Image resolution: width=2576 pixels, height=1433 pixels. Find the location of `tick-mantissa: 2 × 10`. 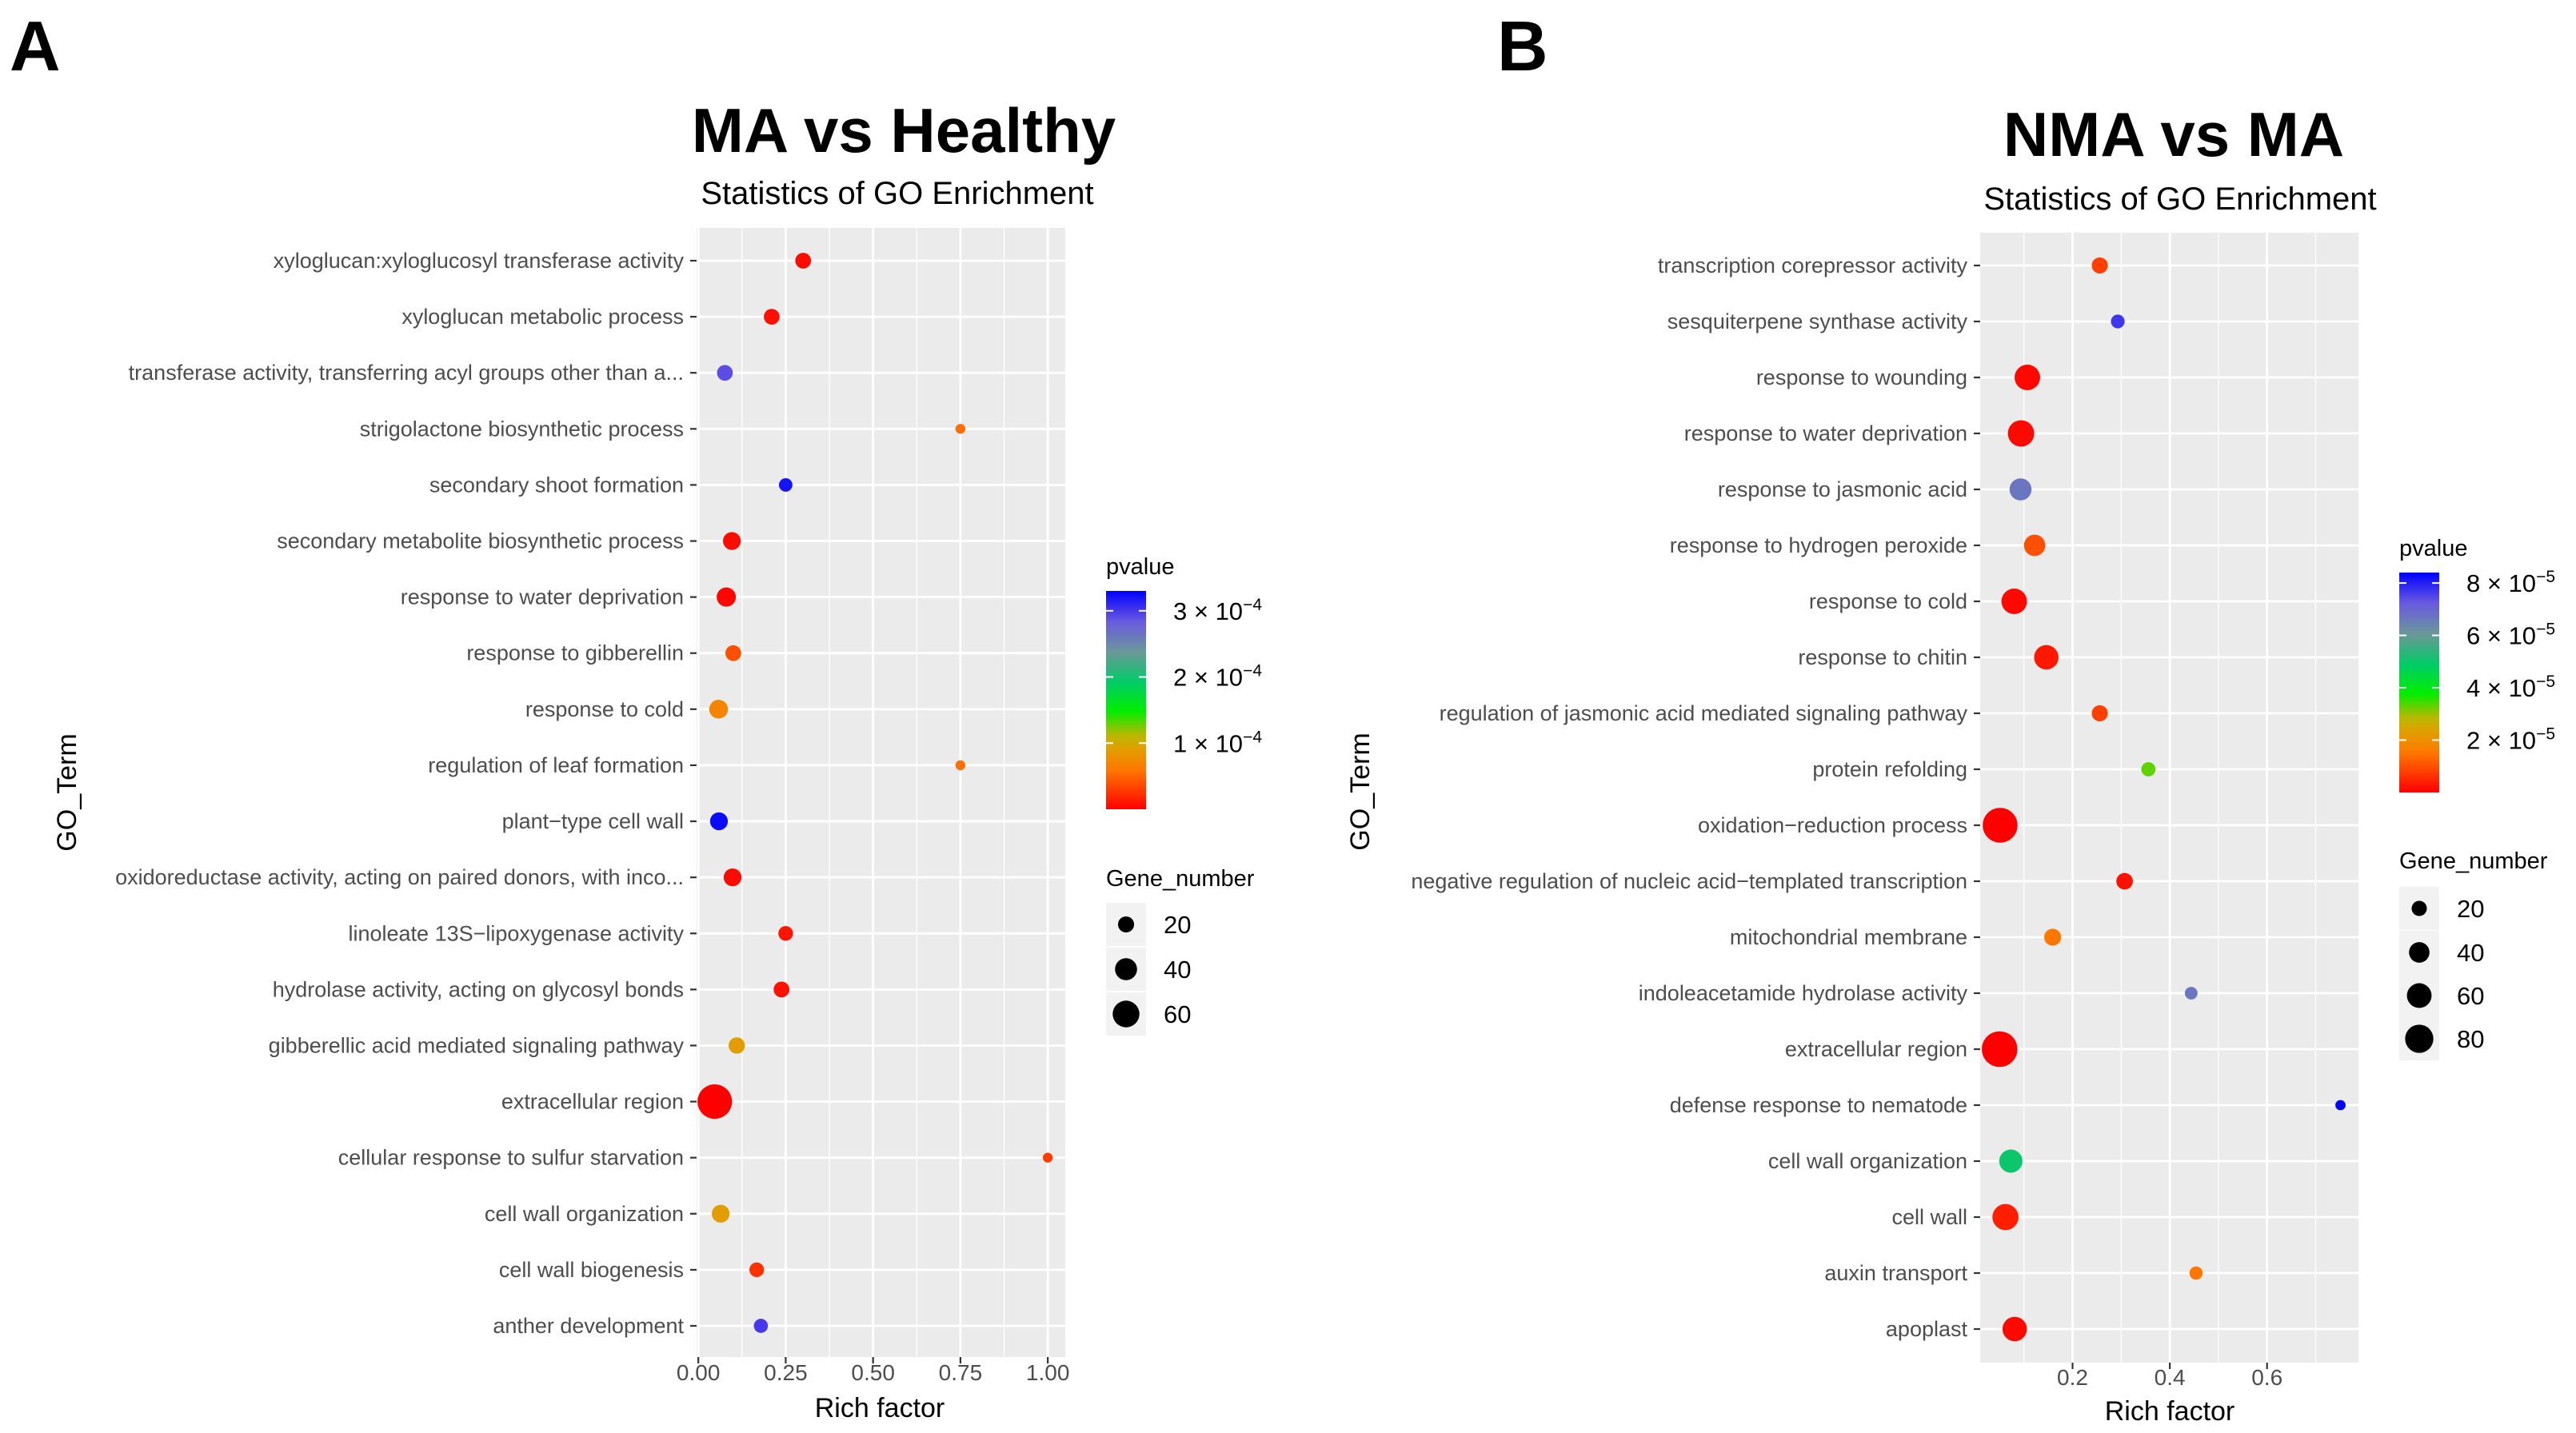

tick-mantissa: 2 × 10 is located at coordinates (2501, 741).